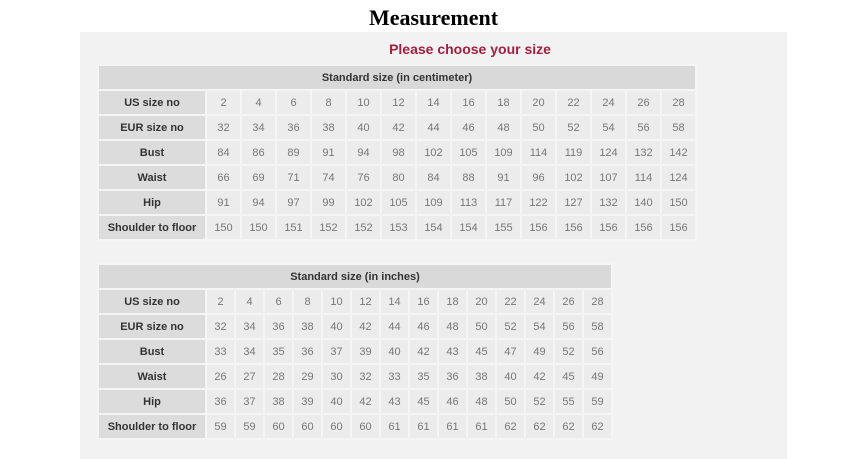 This screenshot has width=867, height=459. I want to click on size-cell: 80, so click(398, 177).